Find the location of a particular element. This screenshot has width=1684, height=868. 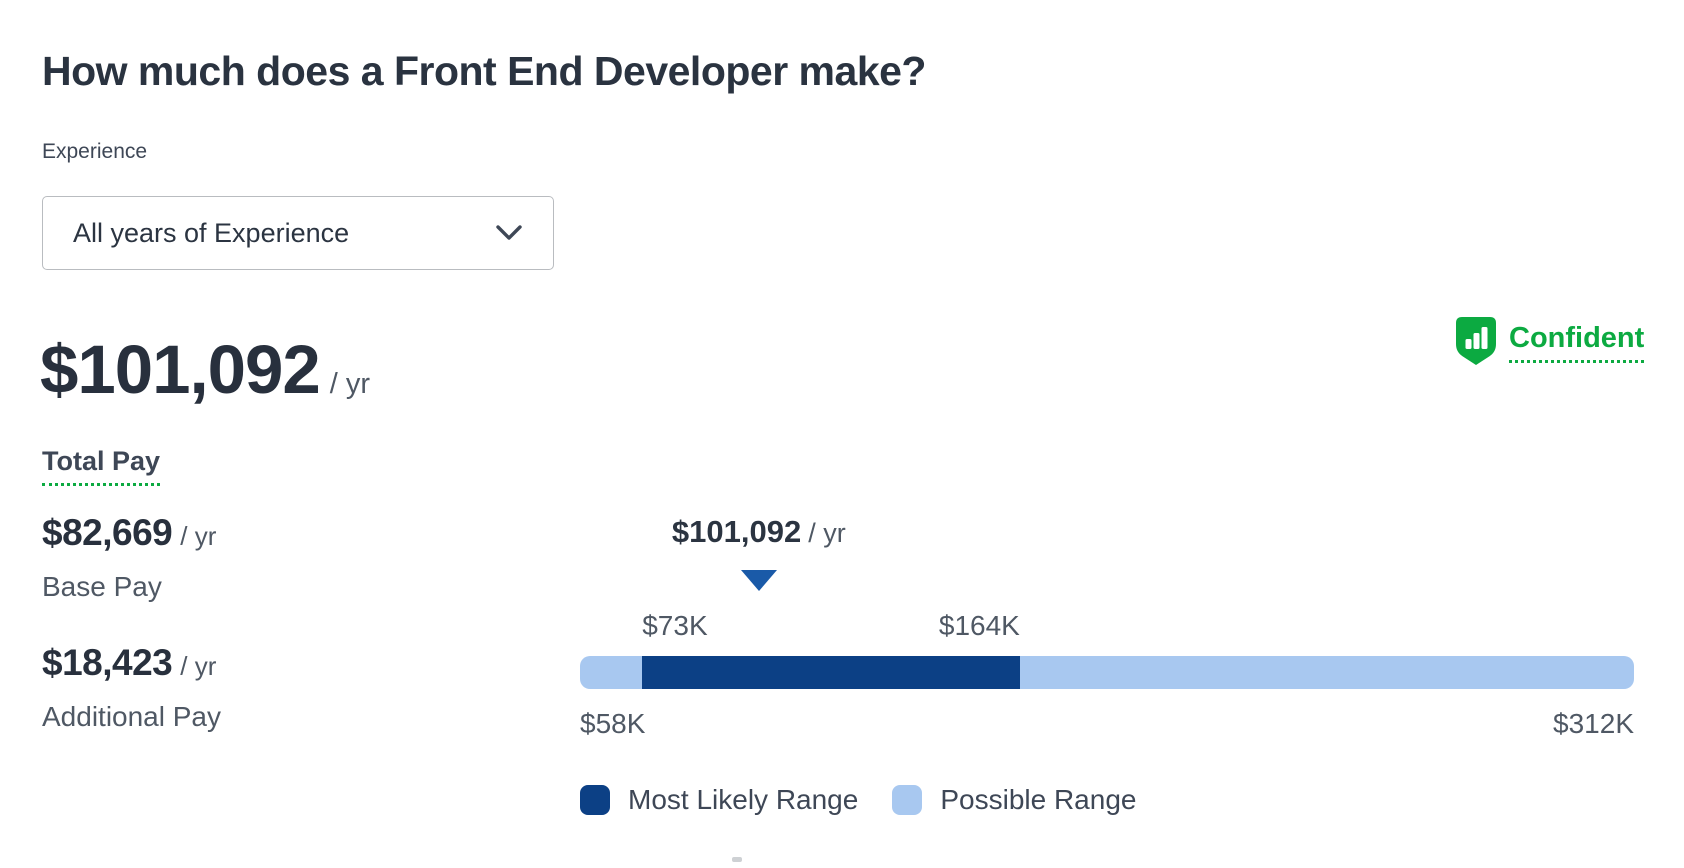

range-min-label: $58K is located at coordinates (613, 723).